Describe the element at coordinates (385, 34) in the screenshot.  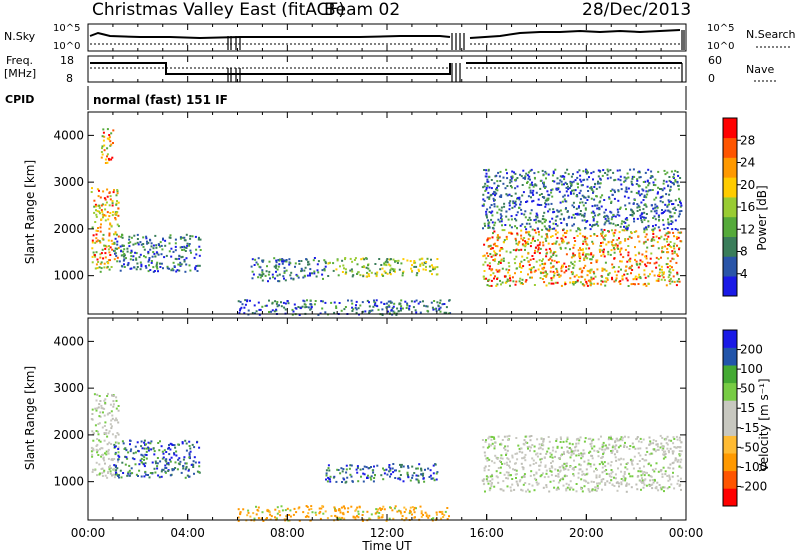
I see `nsky-line` at that location.